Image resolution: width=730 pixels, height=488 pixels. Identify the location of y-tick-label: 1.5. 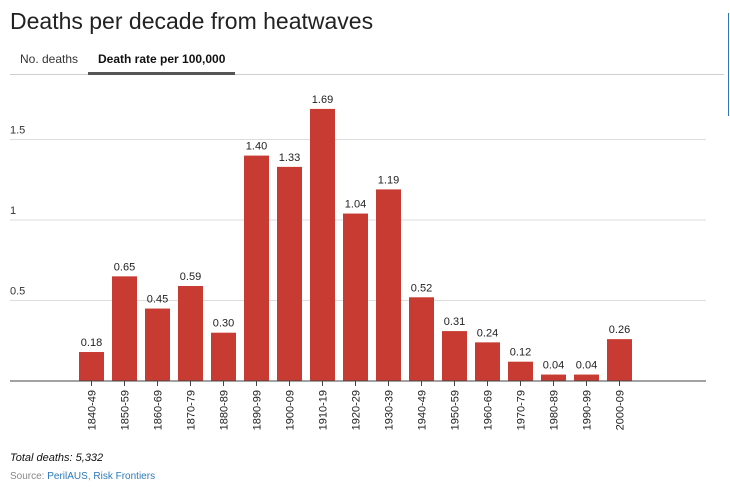
(17, 131).